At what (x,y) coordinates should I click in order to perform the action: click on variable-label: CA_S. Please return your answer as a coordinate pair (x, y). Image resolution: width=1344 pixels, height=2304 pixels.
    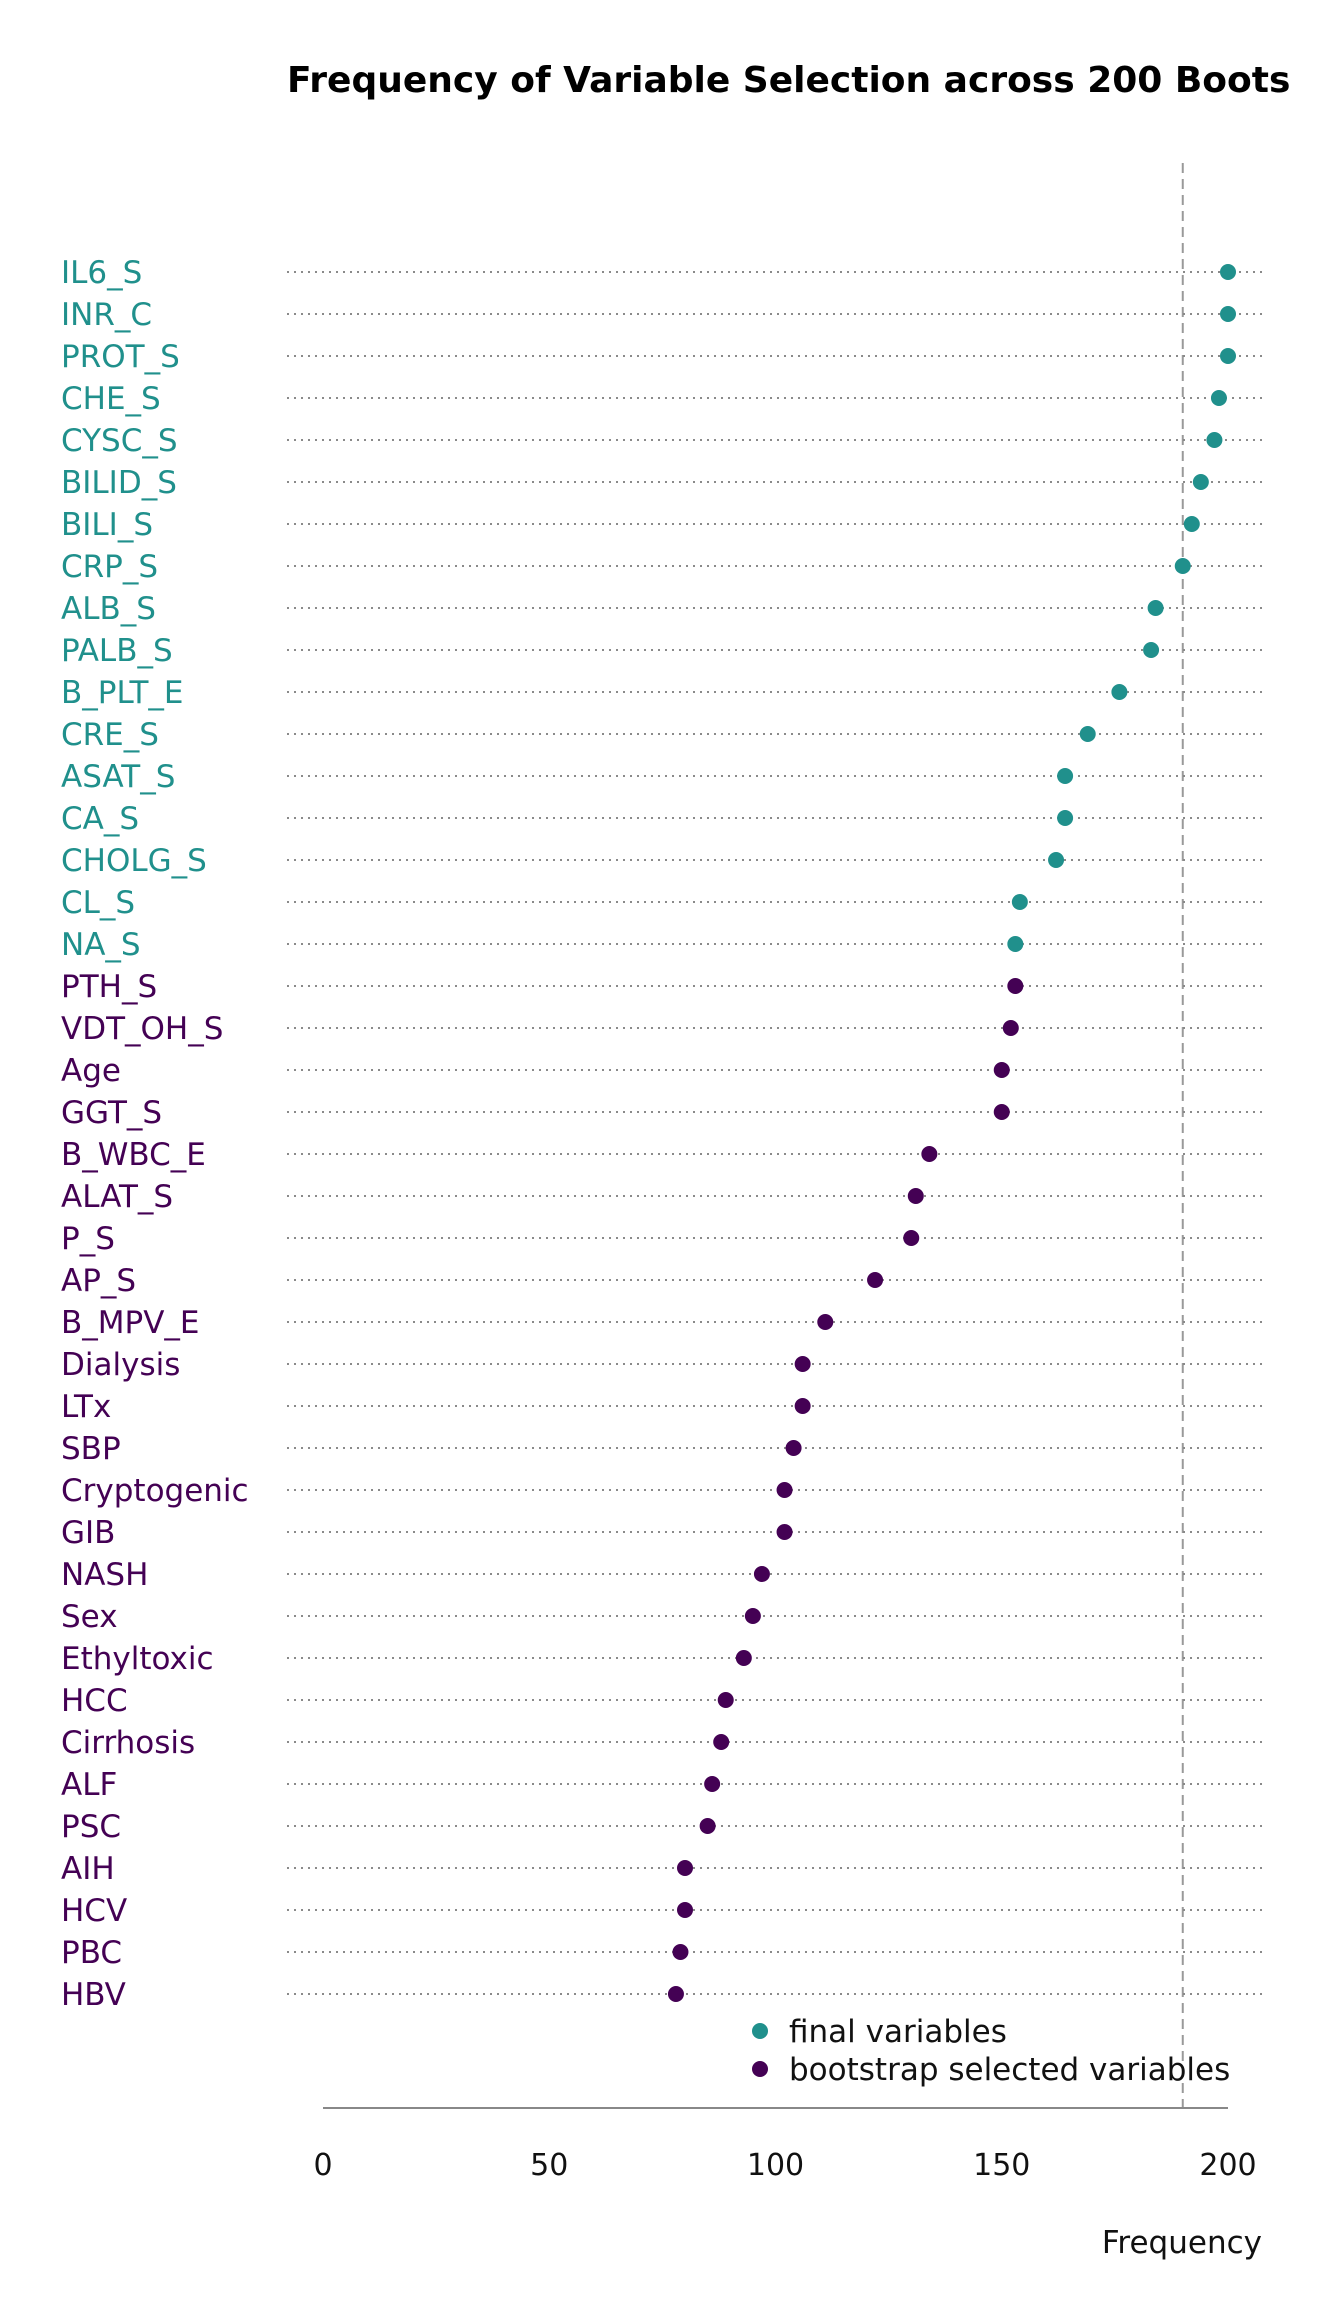
    Looking at the image, I should click on (100, 819).